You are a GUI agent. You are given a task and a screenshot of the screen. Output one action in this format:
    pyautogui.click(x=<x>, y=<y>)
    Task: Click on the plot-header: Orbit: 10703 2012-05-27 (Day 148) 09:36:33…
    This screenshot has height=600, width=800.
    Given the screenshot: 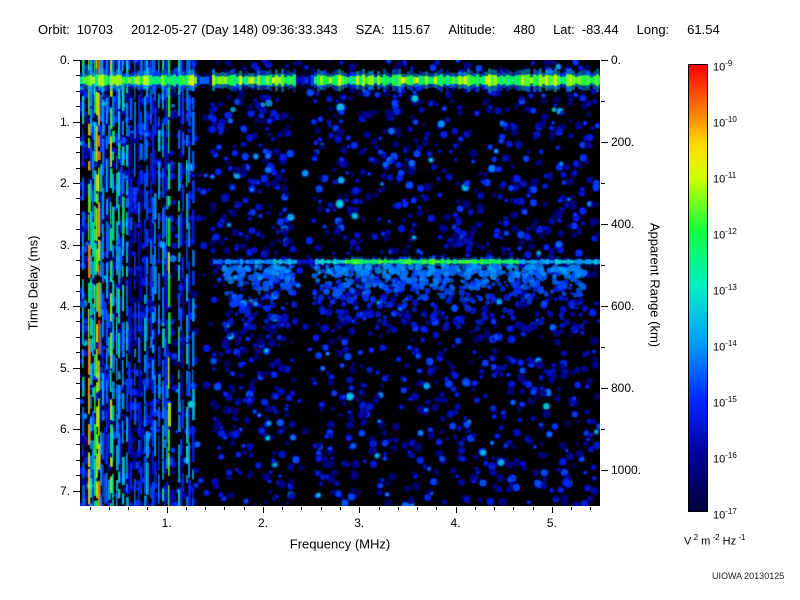 What is the action you would take?
    pyautogui.click(x=388, y=29)
    